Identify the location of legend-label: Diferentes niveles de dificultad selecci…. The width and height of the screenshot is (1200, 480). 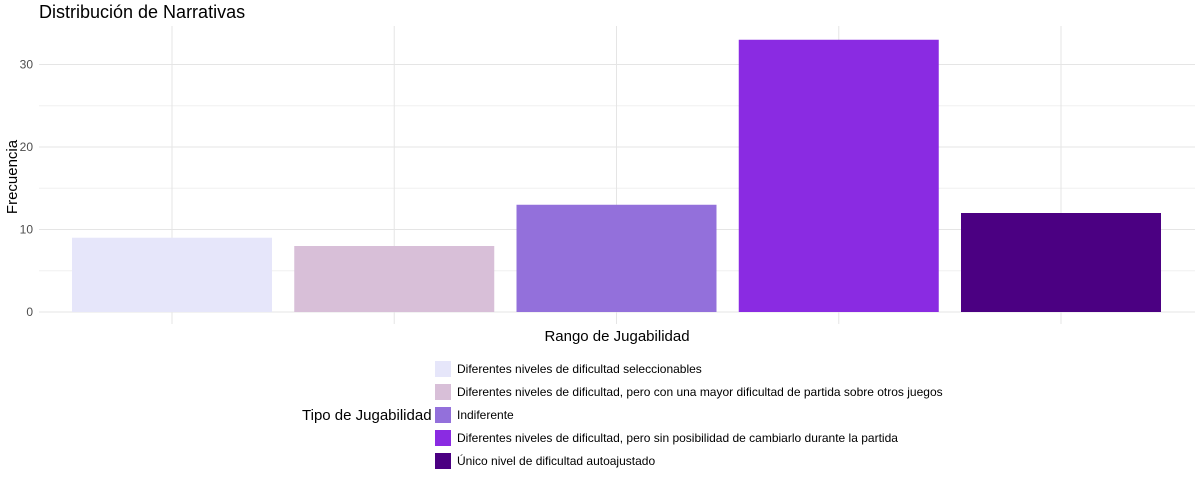
(579, 369).